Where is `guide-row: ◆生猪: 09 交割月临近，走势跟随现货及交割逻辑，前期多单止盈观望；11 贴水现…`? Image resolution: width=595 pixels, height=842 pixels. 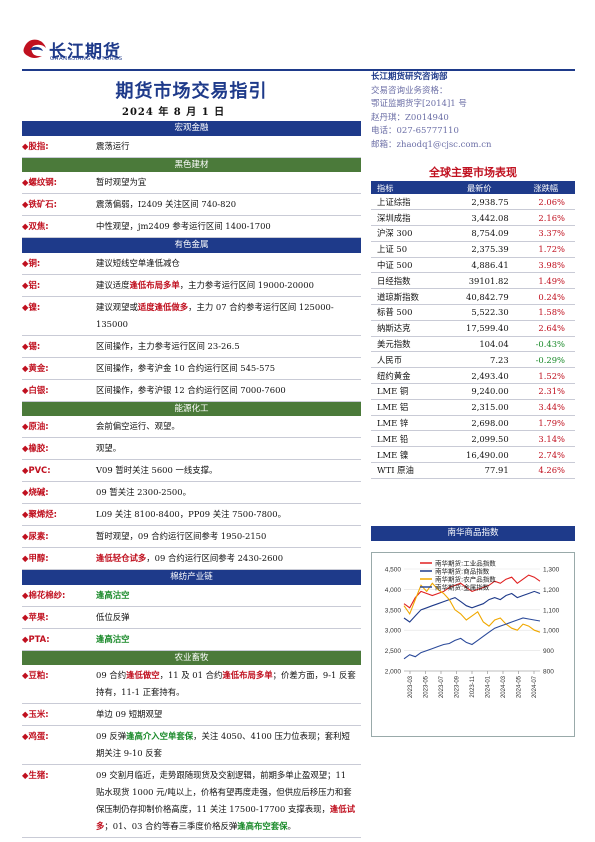 guide-row: ◆生猪: 09 交割月临近，走势跟随现货及交割逻辑，前期多单止盈观望；11 贴水现… is located at coordinates (191, 801).